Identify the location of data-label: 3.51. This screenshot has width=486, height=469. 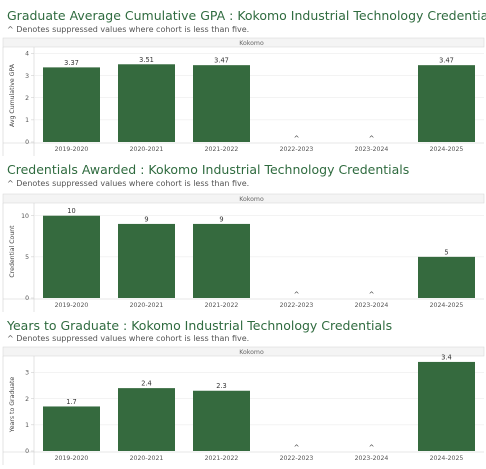
(146, 60).